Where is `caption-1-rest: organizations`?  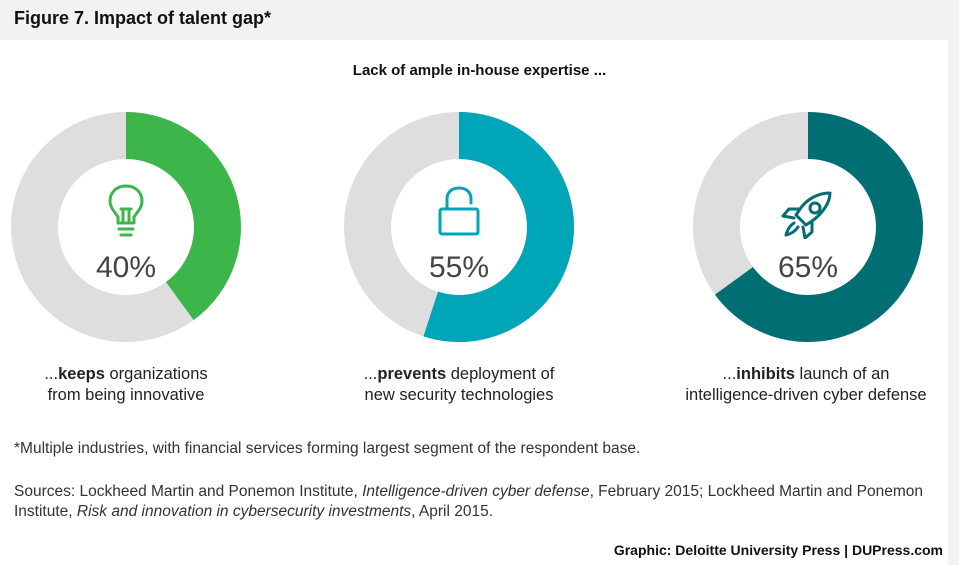 caption-1-rest: organizations is located at coordinates (156, 374).